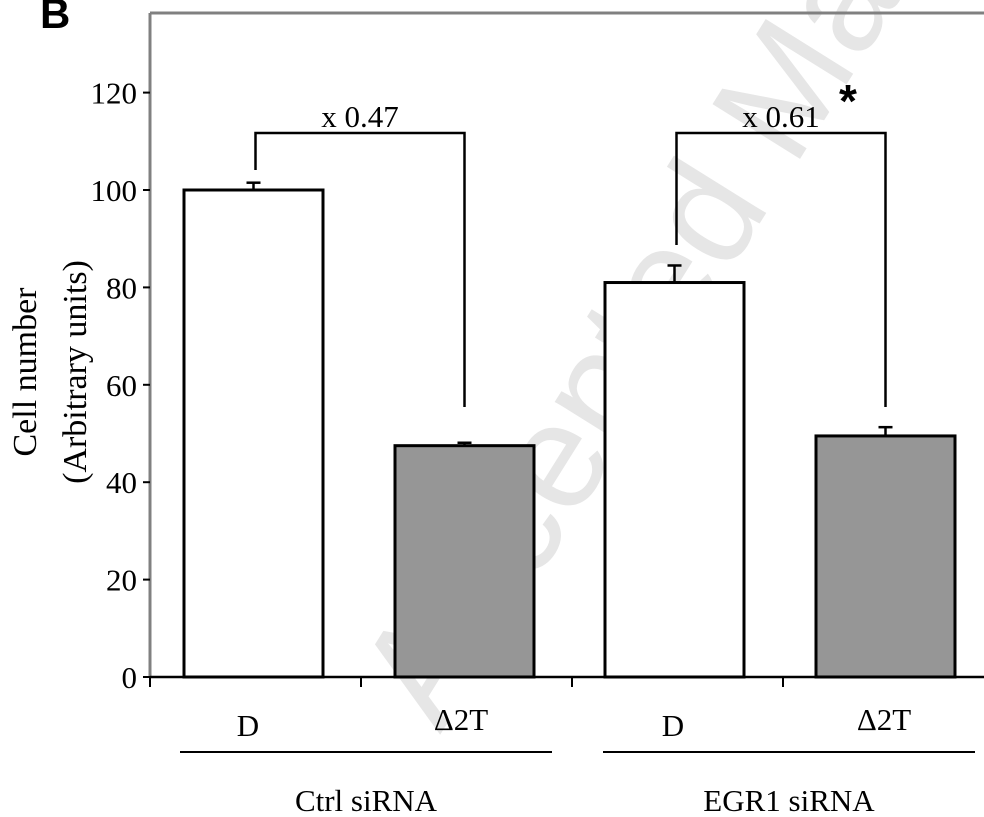  I want to click on y-tick-label: 80, so click(121, 287).